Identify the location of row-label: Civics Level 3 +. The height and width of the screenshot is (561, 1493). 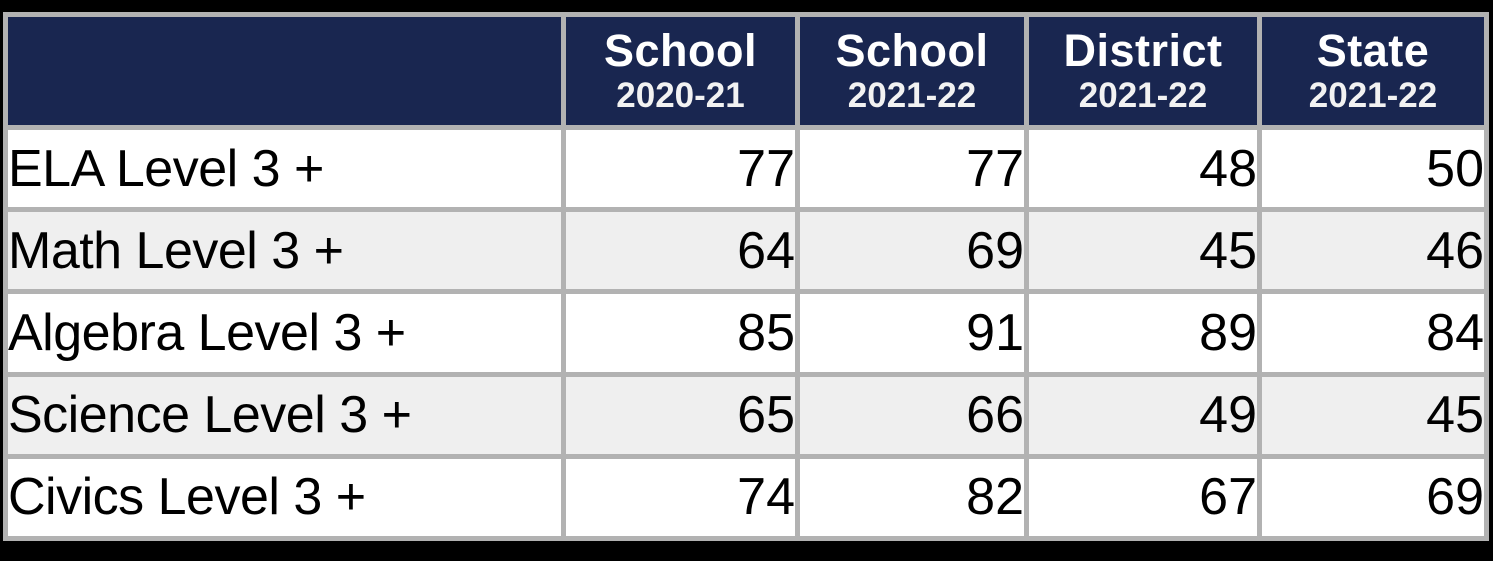
(284, 497).